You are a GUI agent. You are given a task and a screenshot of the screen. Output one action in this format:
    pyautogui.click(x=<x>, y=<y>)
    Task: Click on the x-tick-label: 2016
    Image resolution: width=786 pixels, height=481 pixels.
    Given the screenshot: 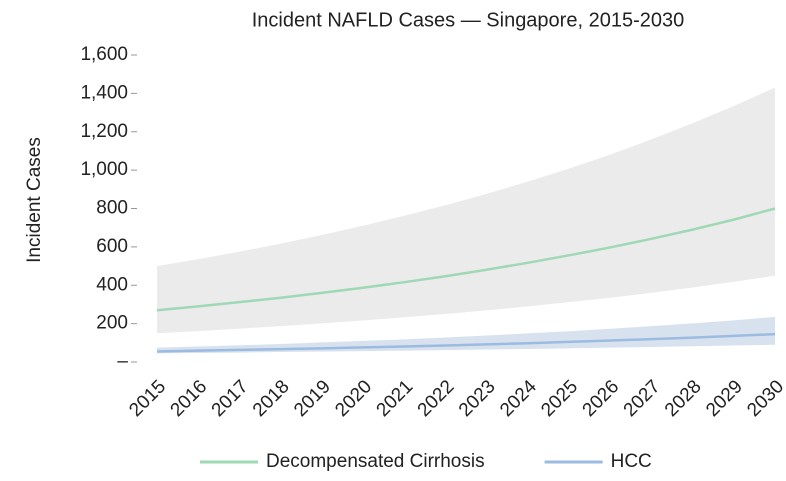 What is the action you would take?
    pyautogui.click(x=189, y=398)
    